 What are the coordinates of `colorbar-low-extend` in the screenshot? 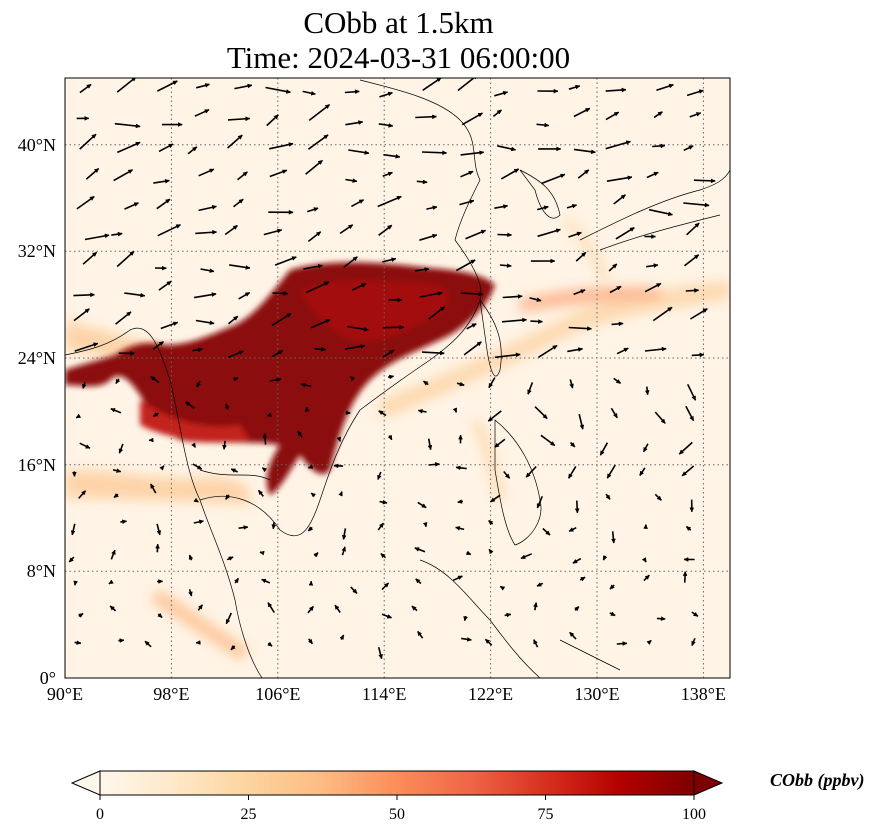 It's located at (85, 783).